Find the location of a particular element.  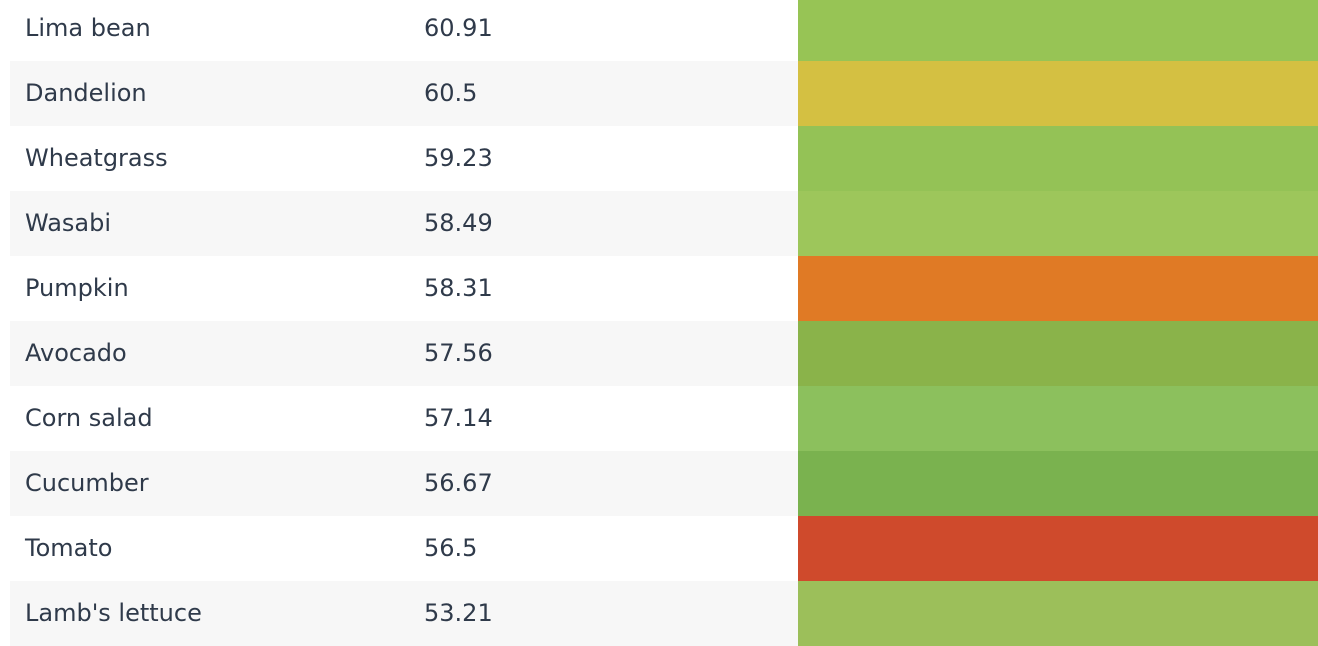

table-row: Wasabi 58.49 is located at coordinates (664, 223).